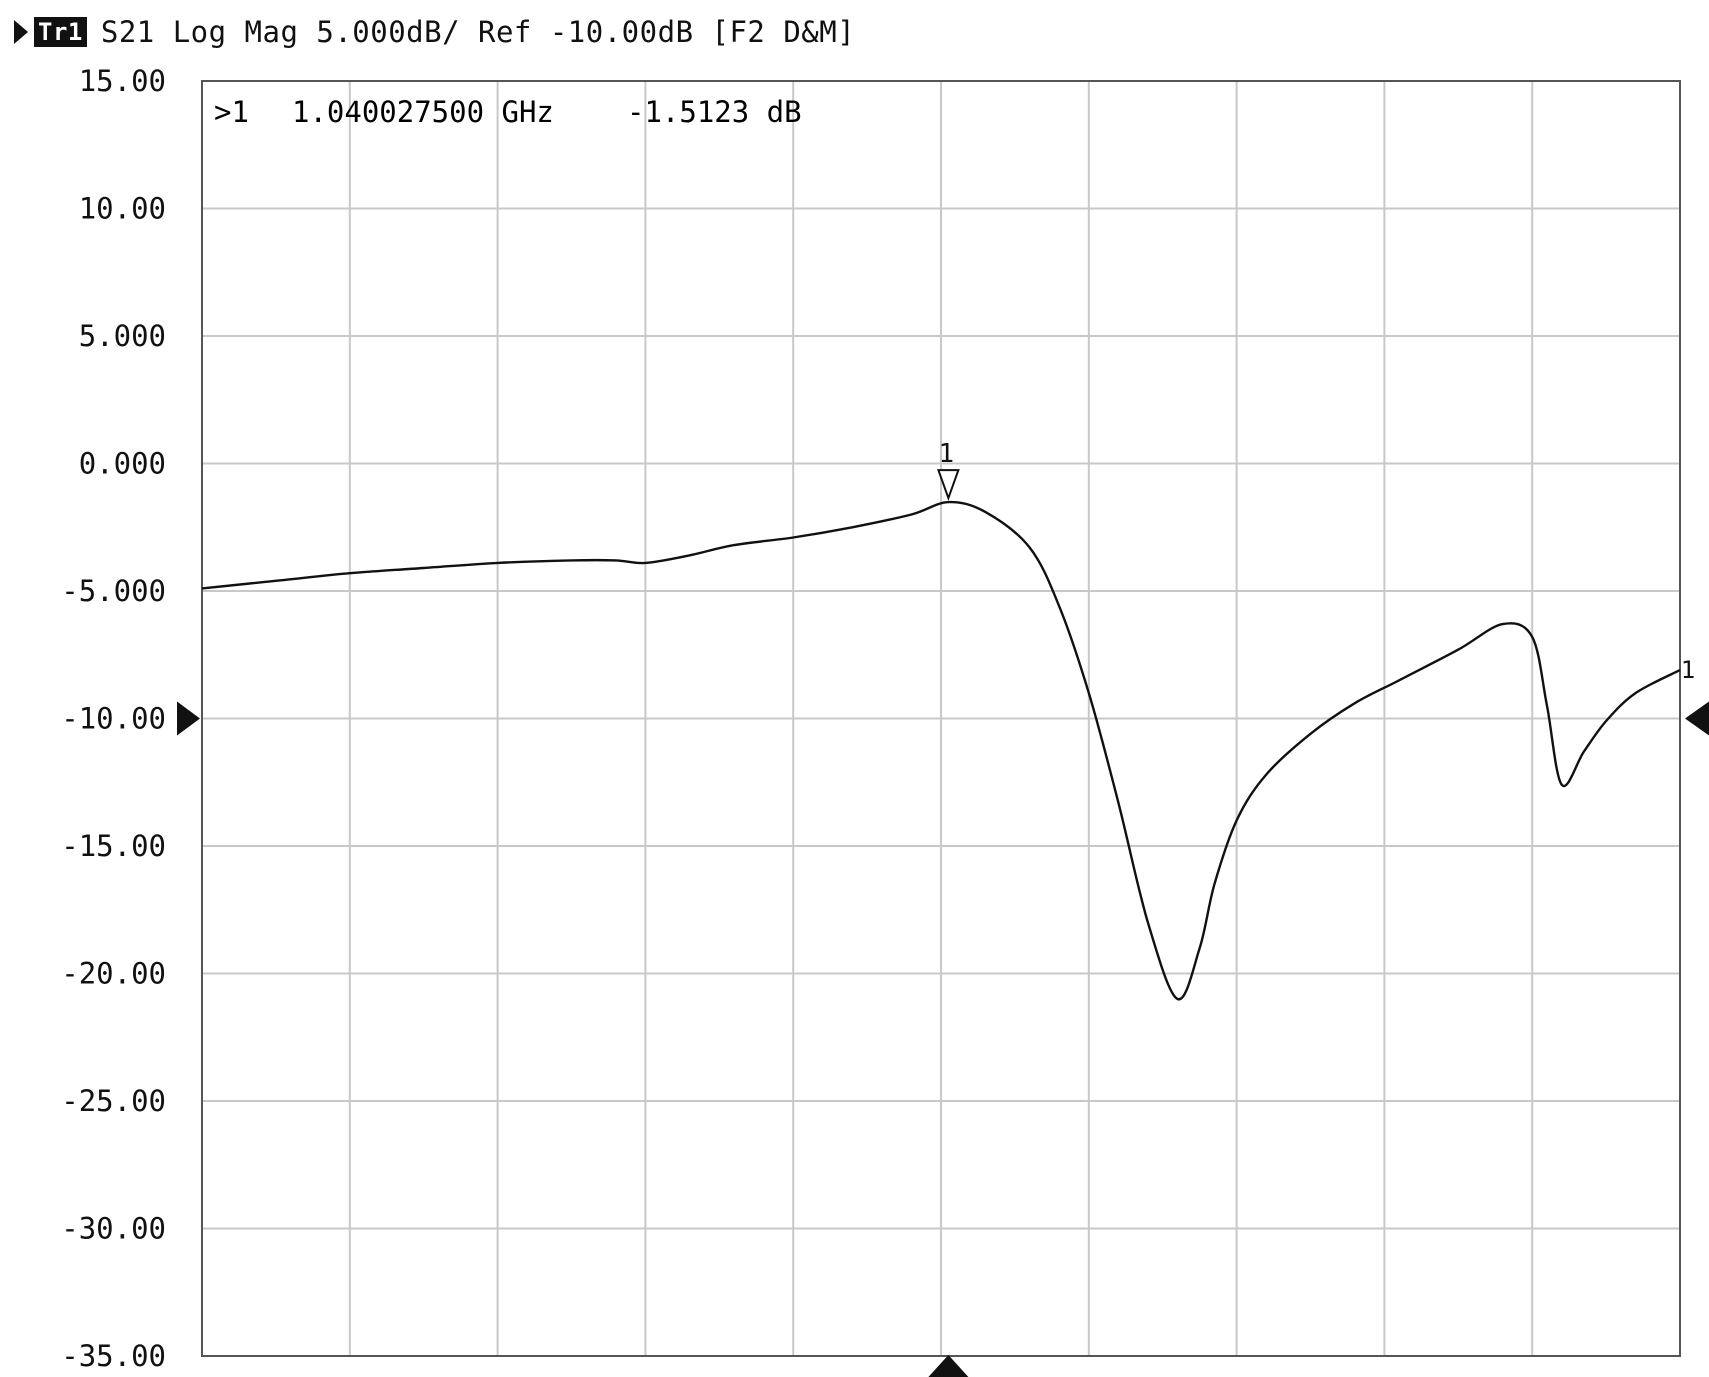 The image size is (1709, 1377). What do you see at coordinates (113, 1229) in the screenshot?
I see `y-tick-label: -30.00` at bounding box center [113, 1229].